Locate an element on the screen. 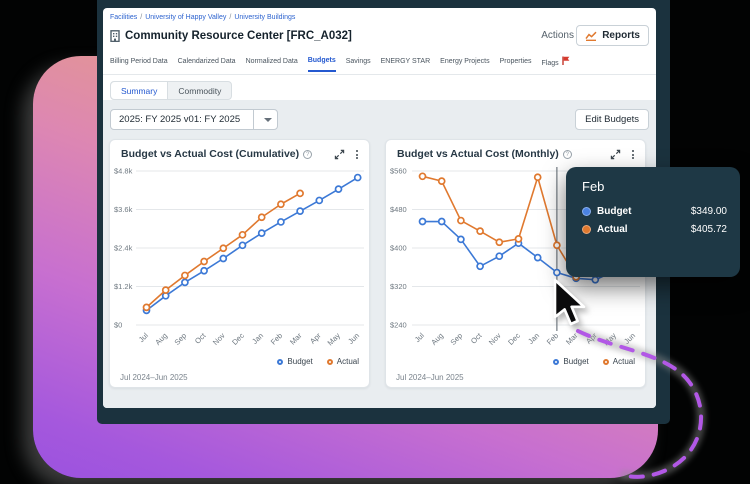 Image resolution: width=750 pixels, height=484 pixels. y-axis-label: $3.6k is located at coordinates (123, 209).